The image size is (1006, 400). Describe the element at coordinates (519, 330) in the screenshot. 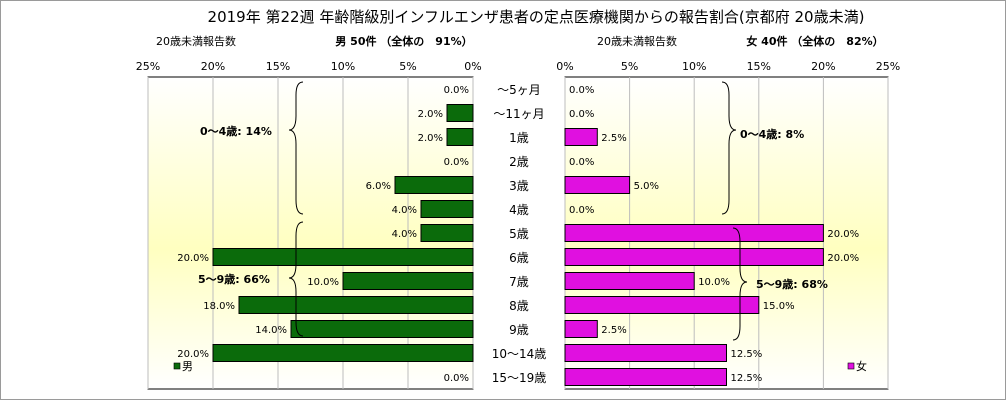

I see `category-label: 9歳` at that location.